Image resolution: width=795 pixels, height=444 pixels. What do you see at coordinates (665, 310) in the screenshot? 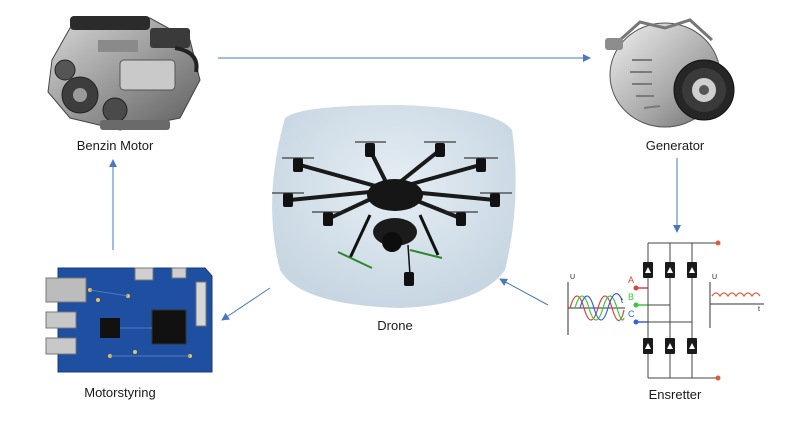
I see `rectifier-circuit` at bounding box center [665, 310].